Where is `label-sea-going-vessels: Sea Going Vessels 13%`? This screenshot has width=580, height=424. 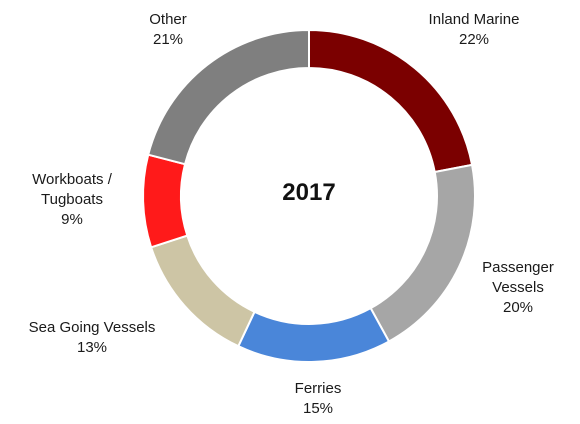 label-sea-going-vessels: Sea Going Vessels 13% is located at coordinates (92, 338).